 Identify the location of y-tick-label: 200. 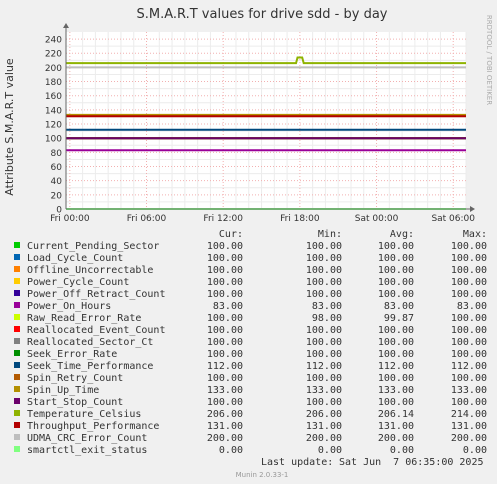
(53, 69).